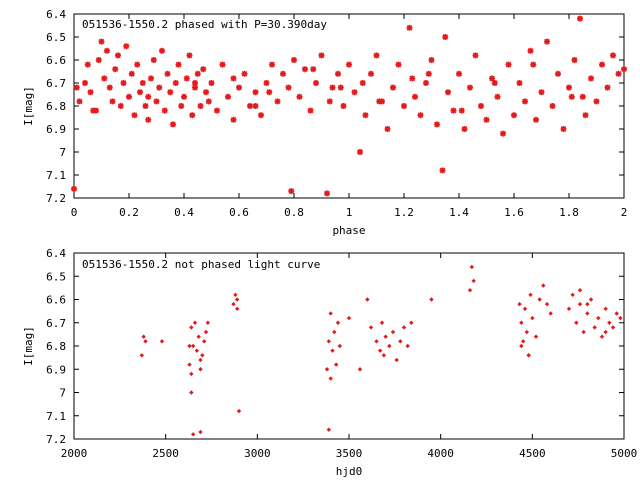 This screenshot has width=640, height=480. What do you see at coordinates (56, 129) in the screenshot?
I see `y-tick-label: 6.9` at bounding box center [56, 129].